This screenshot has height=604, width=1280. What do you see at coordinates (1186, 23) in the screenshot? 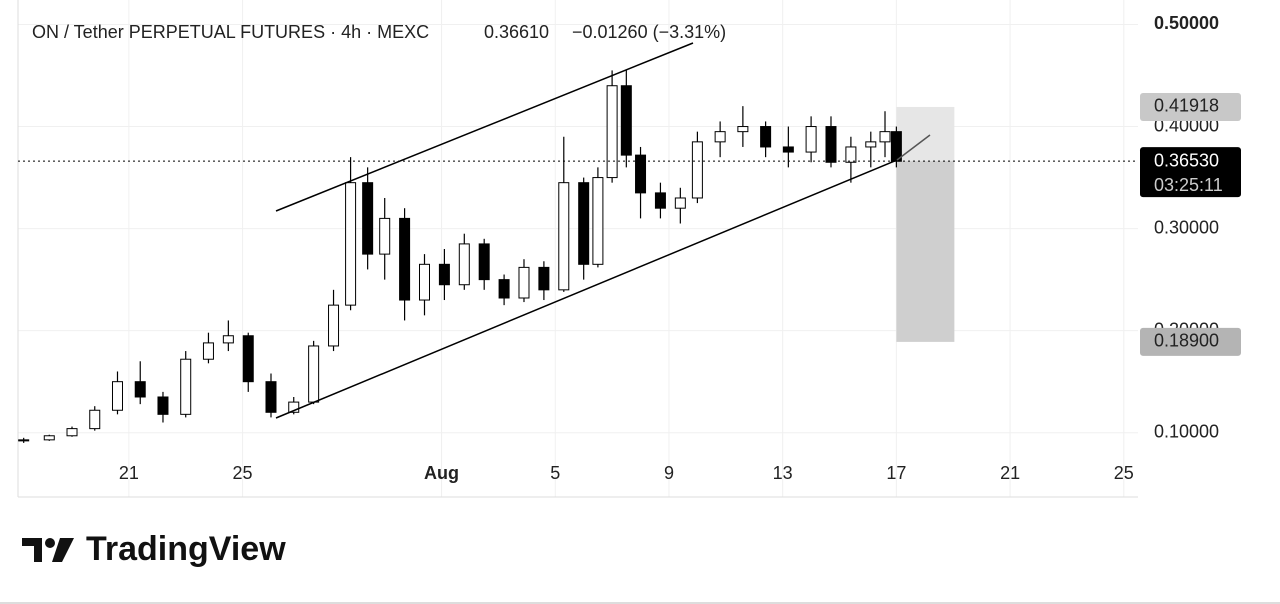
I see `y-tick-label: 0.50000` at bounding box center [1186, 23].